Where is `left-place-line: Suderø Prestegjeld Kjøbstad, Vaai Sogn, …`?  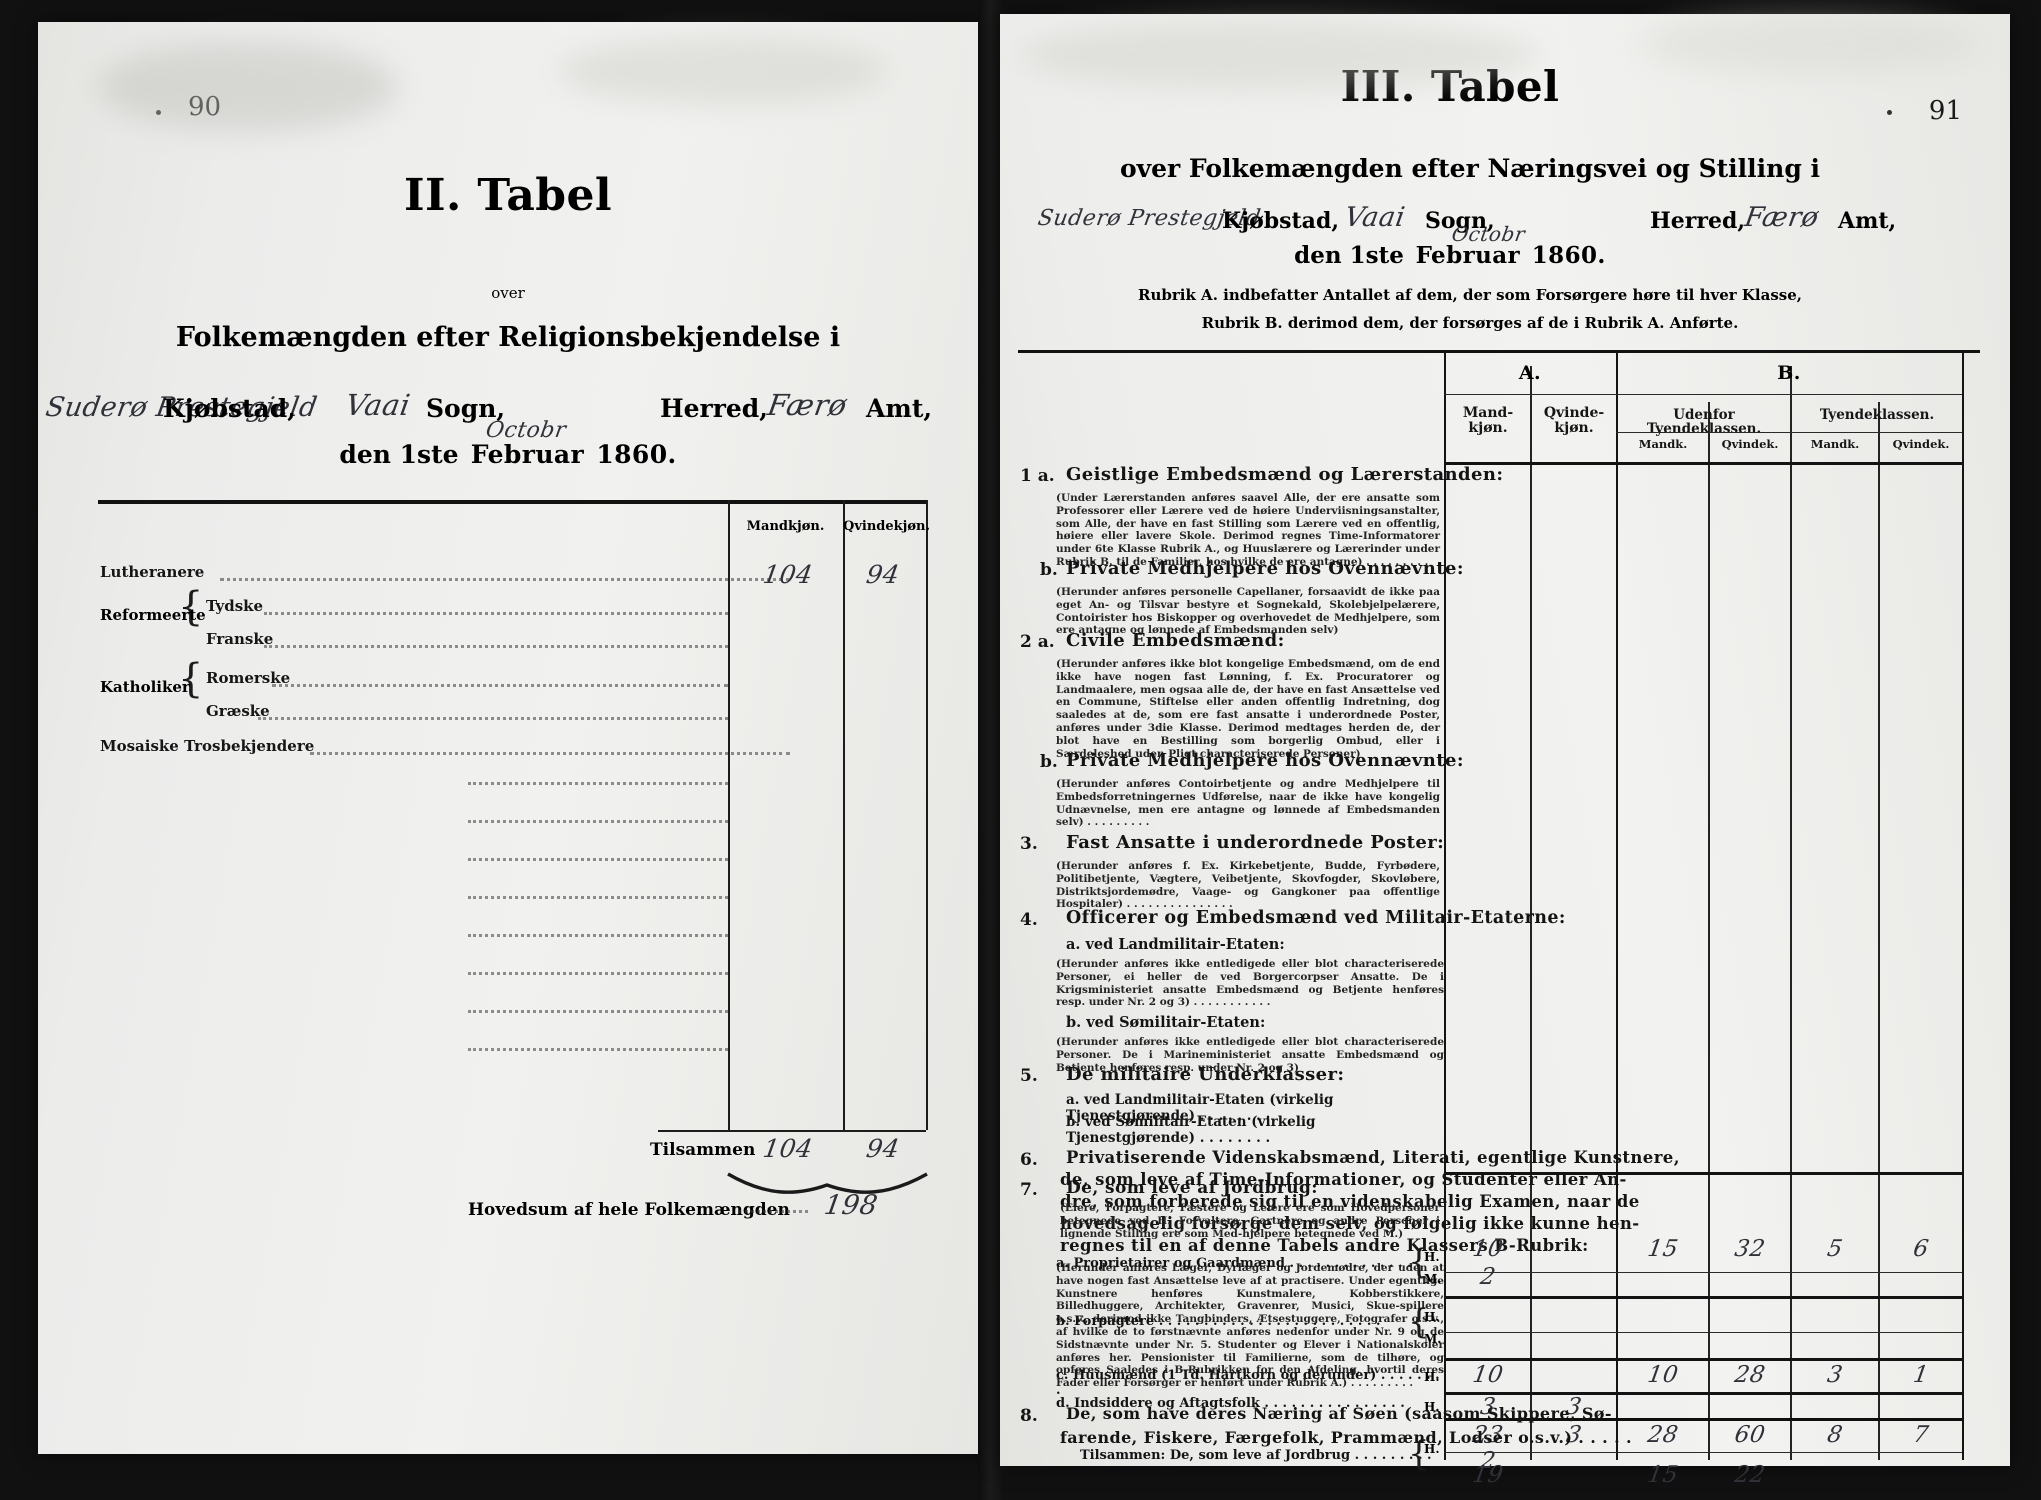
left-place-line: Suderø Prestegjeld Kjøbstad, Vaai Sogn, … is located at coordinates (508, 403).